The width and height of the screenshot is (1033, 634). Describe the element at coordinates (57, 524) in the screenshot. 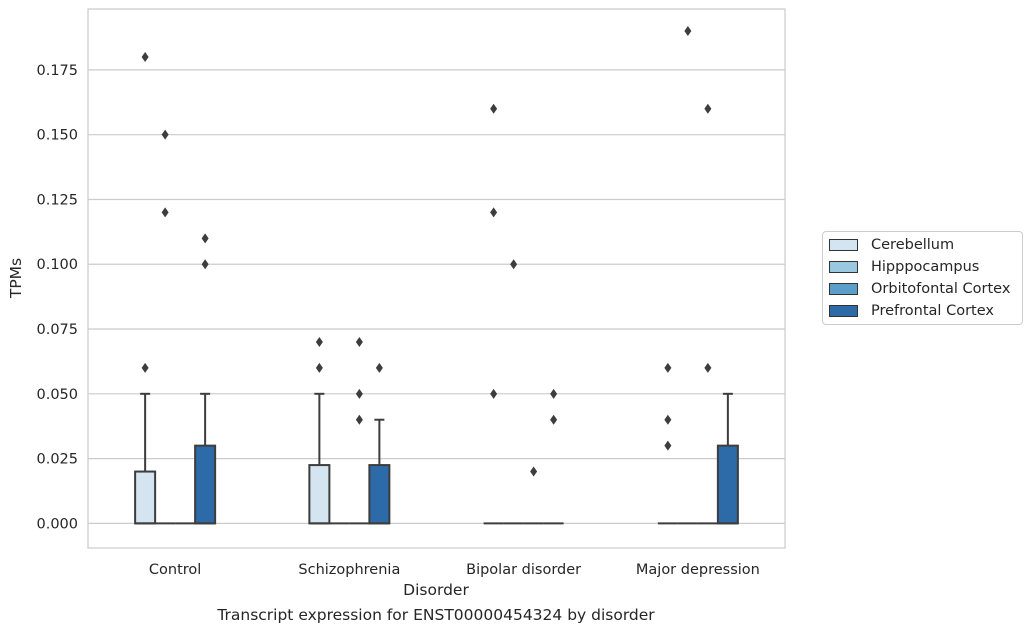

I see `y-tick-label: 0.000` at that location.